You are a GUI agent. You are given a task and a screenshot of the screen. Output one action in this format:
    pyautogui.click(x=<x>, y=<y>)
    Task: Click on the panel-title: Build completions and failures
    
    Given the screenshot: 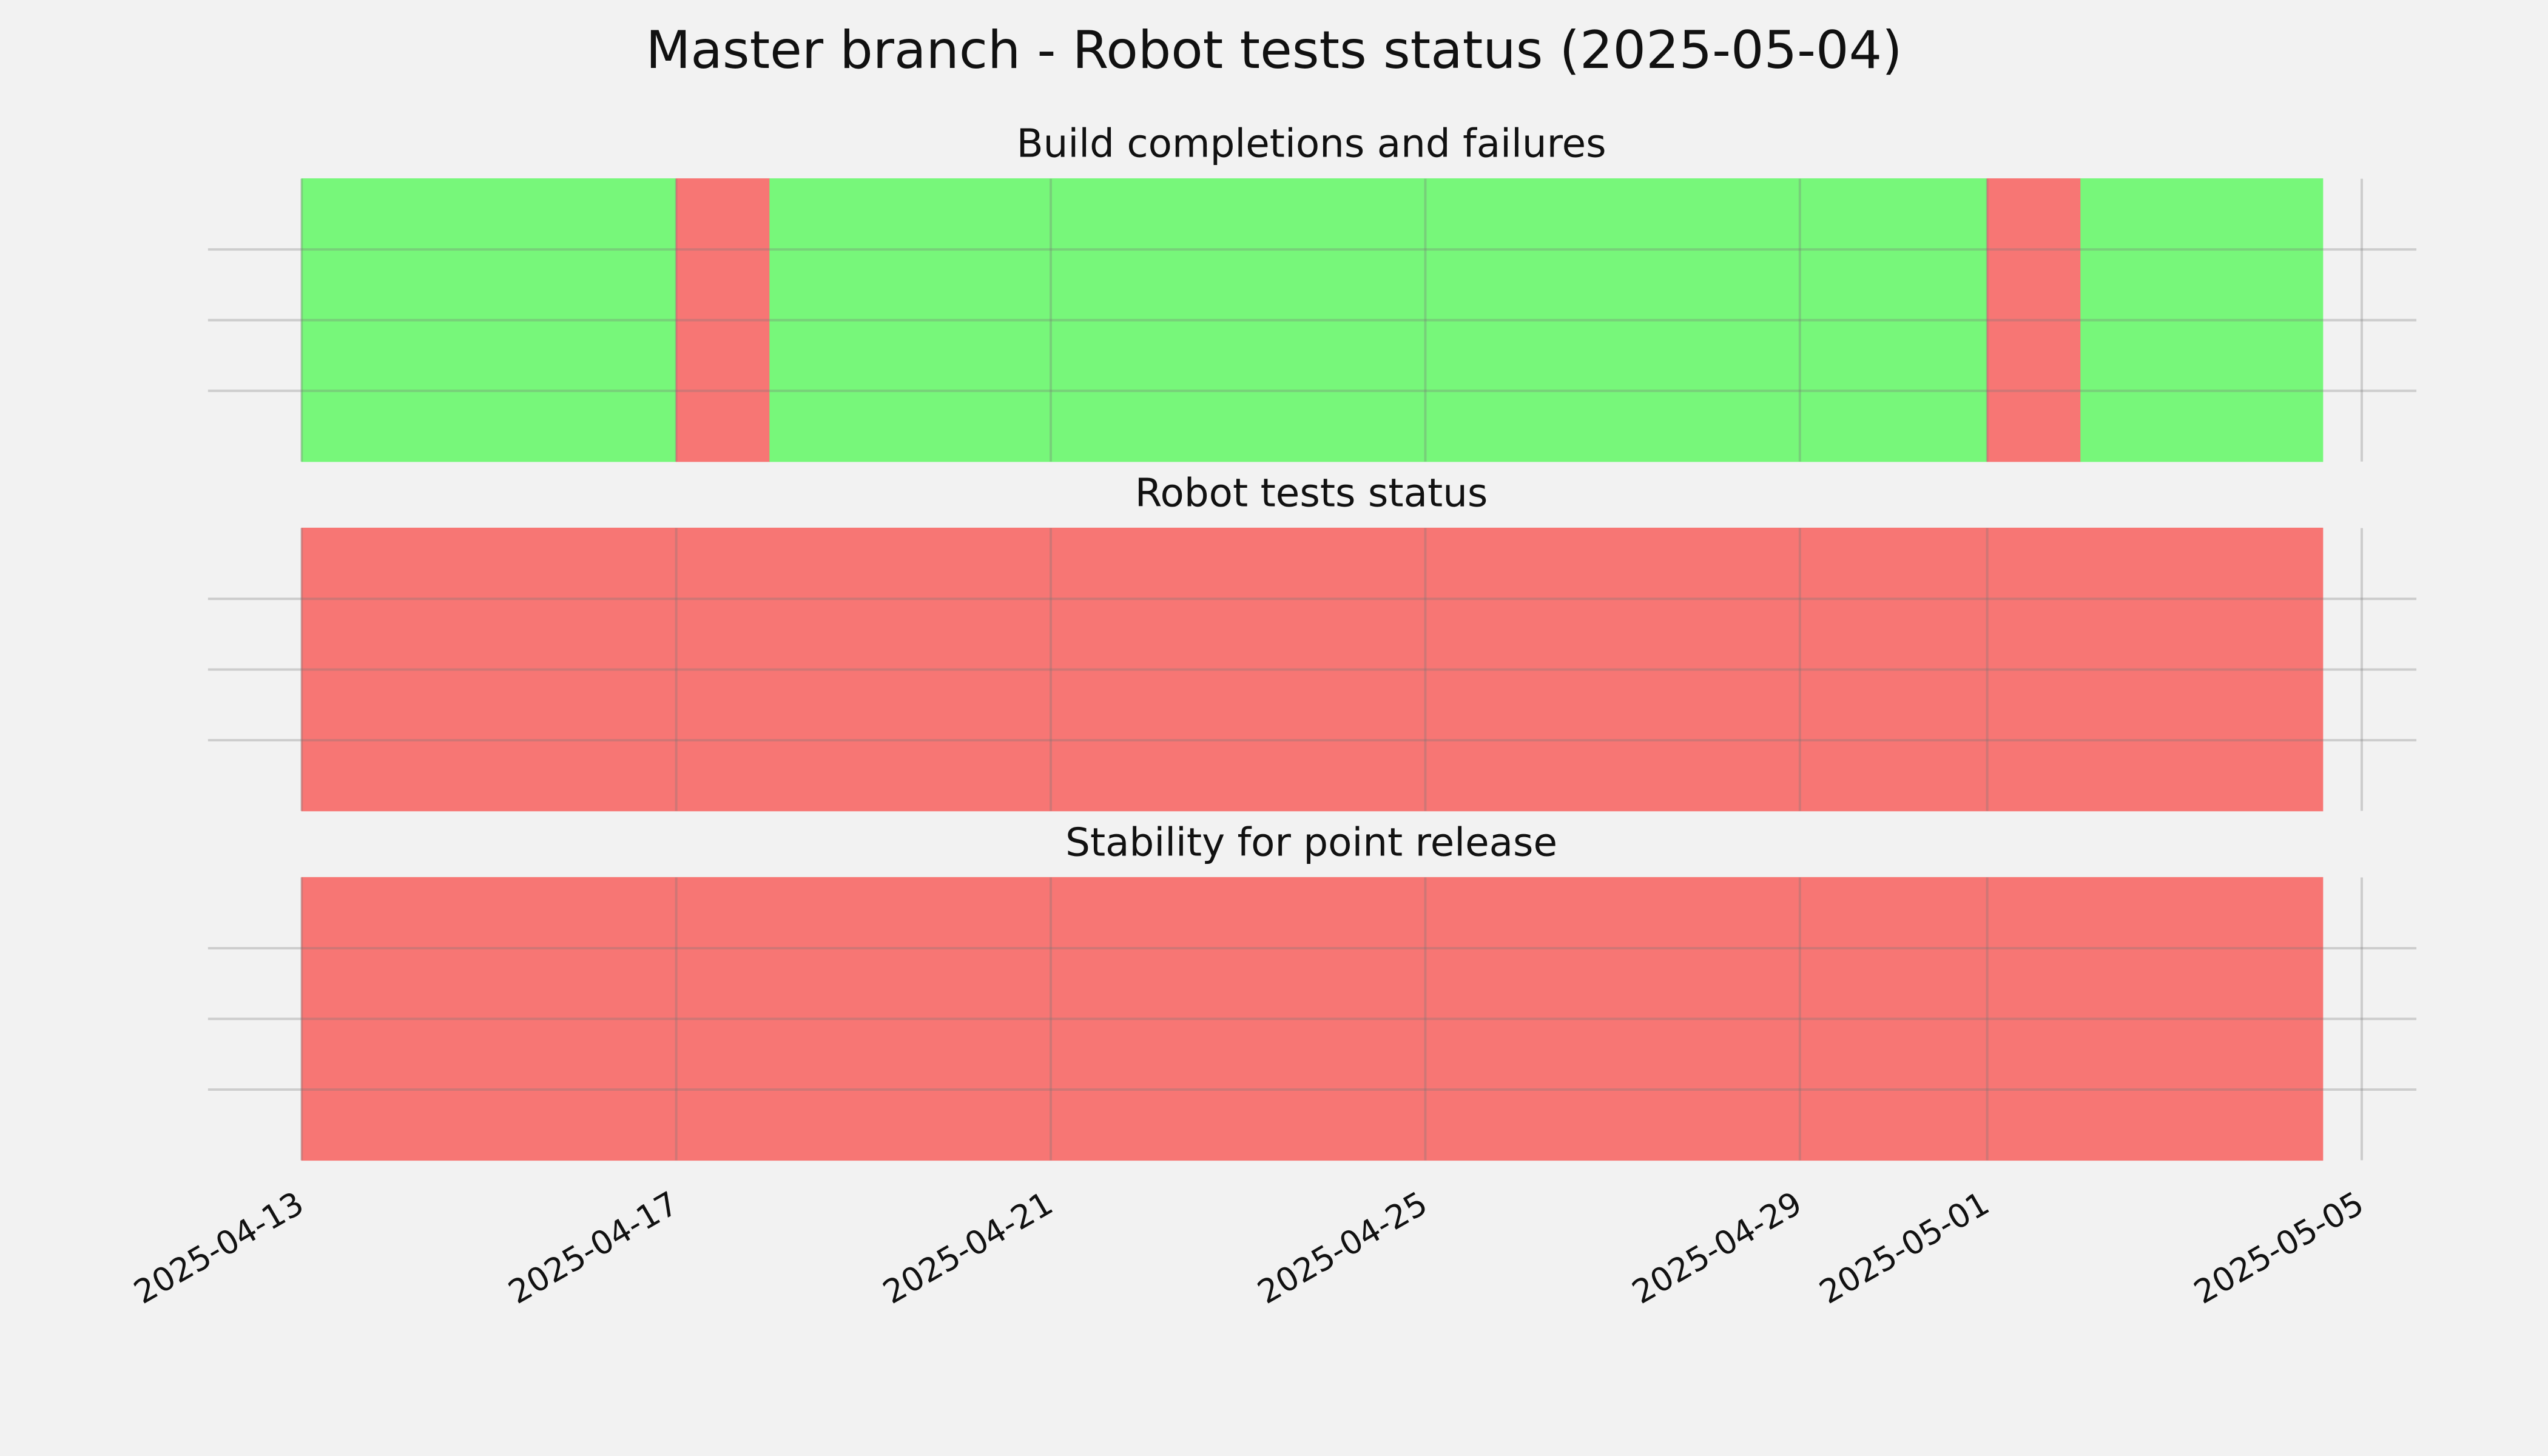 What is the action you would take?
    pyautogui.click(x=1311, y=144)
    